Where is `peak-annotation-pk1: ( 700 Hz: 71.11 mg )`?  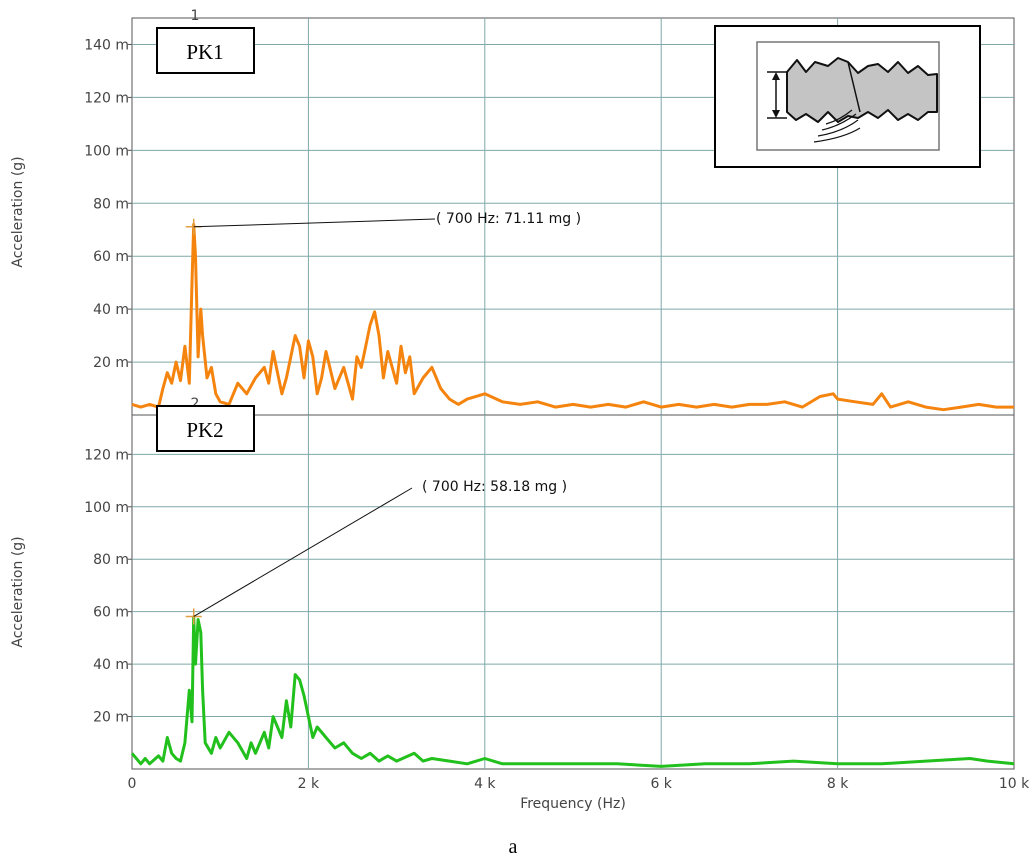 peak-annotation-pk1: ( 700 Hz: 71.11 mg ) is located at coordinates (508, 219).